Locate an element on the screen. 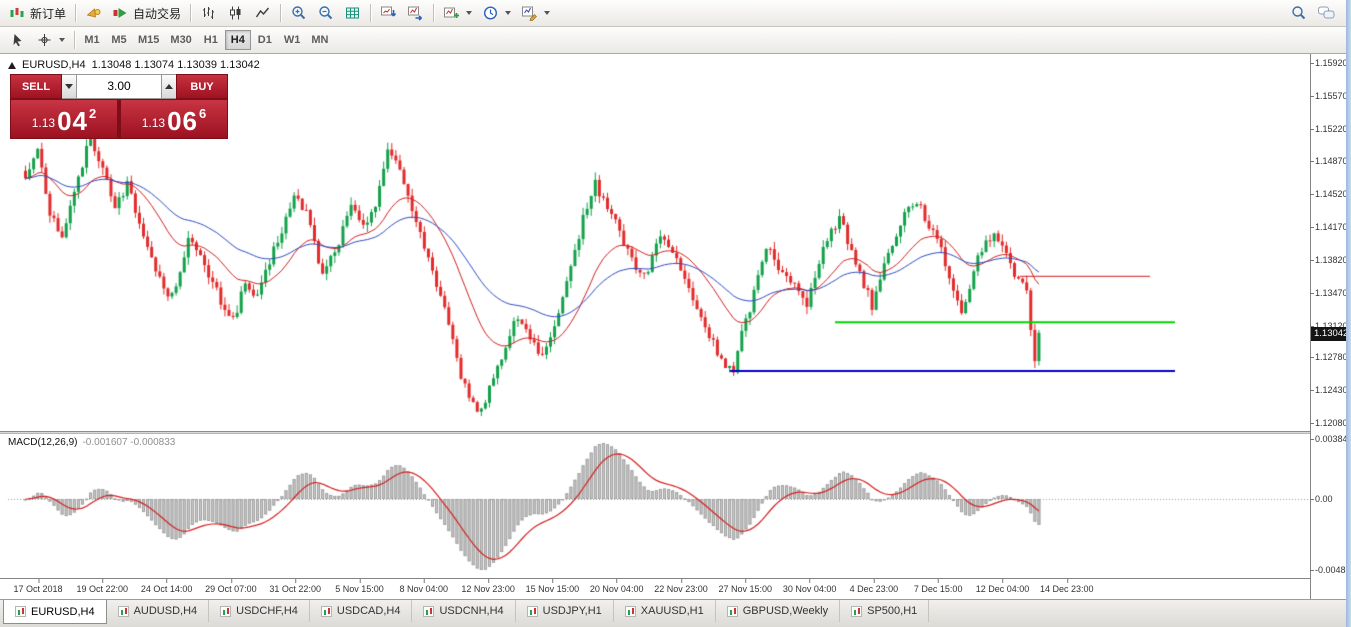 The width and height of the screenshot is (1351, 627). grid-button is located at coordinates (352, 13).